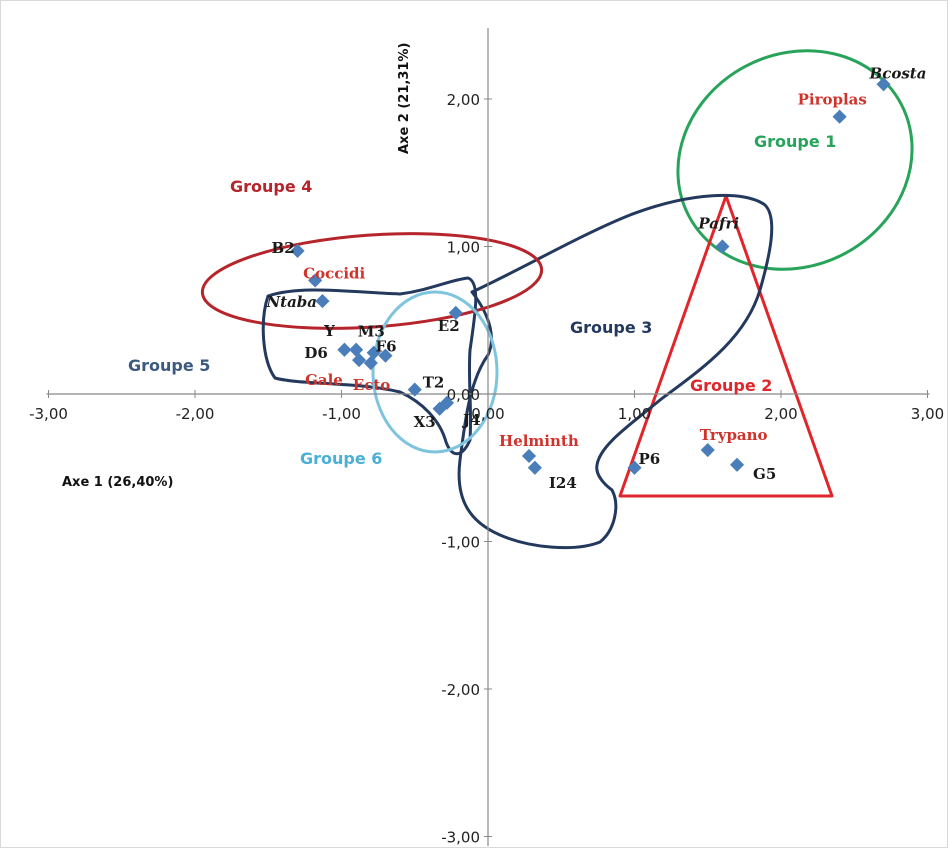  What do you see at coordinates (315, 280) in the screenshot?
I see `data-point-coccidi` at bounding box center [315, 280].